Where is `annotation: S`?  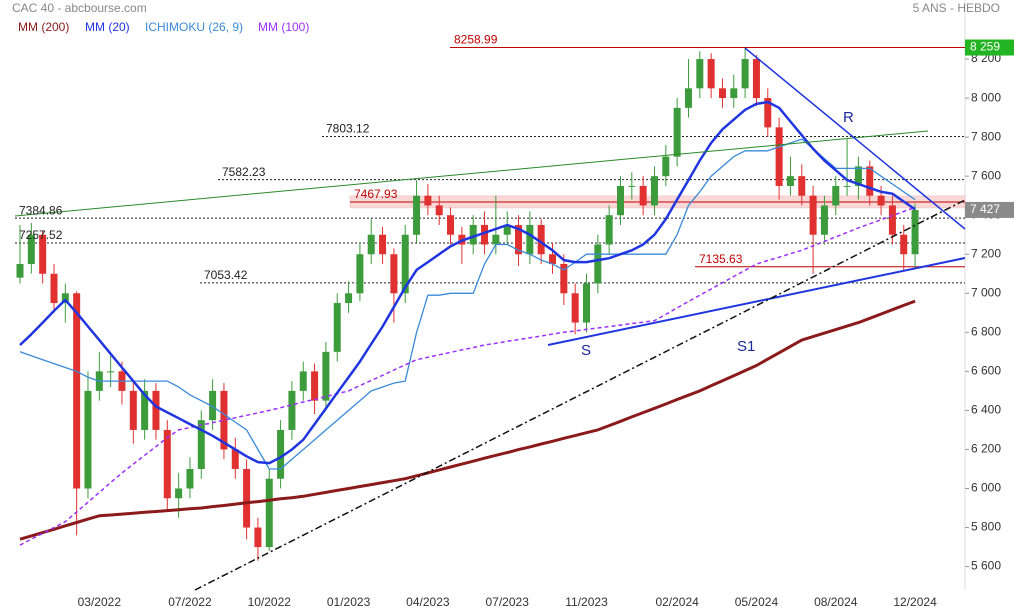 annotation: S is located at coordinates (586, 350).